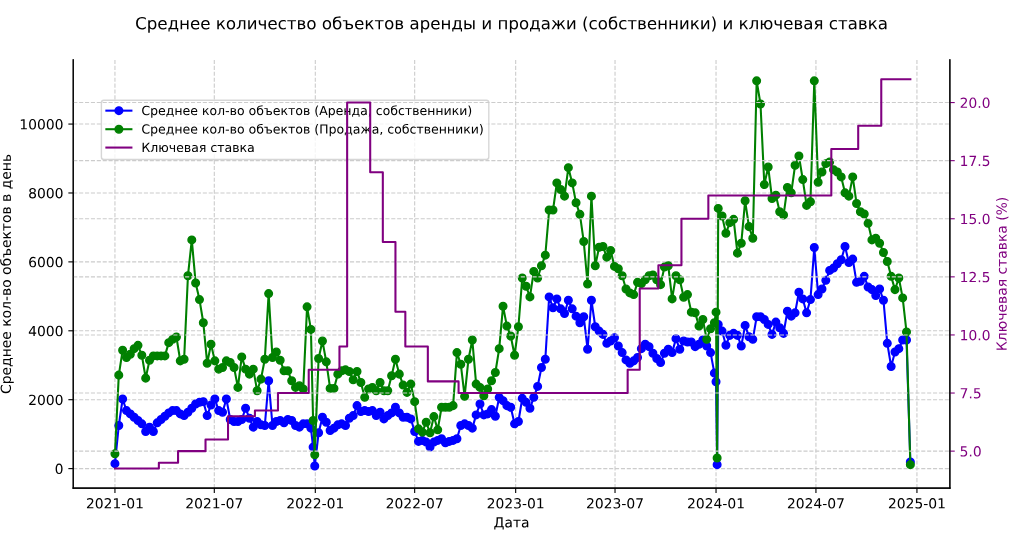  I want to click on x-tick-label: 2024-01, so click(716, 503).